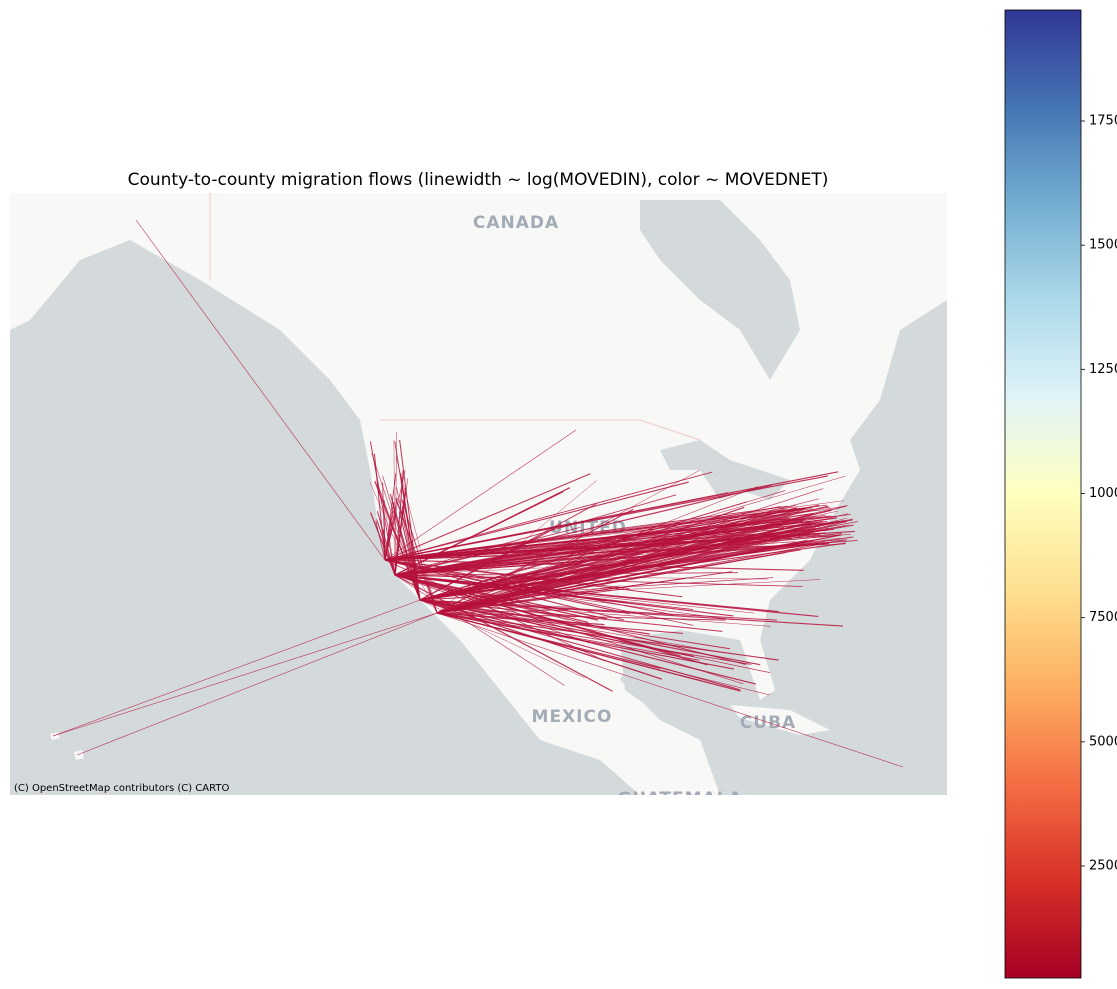  I want to click on attribution: (C) OpenStreetMap contributors (C) CARTO, so click(121, 788).